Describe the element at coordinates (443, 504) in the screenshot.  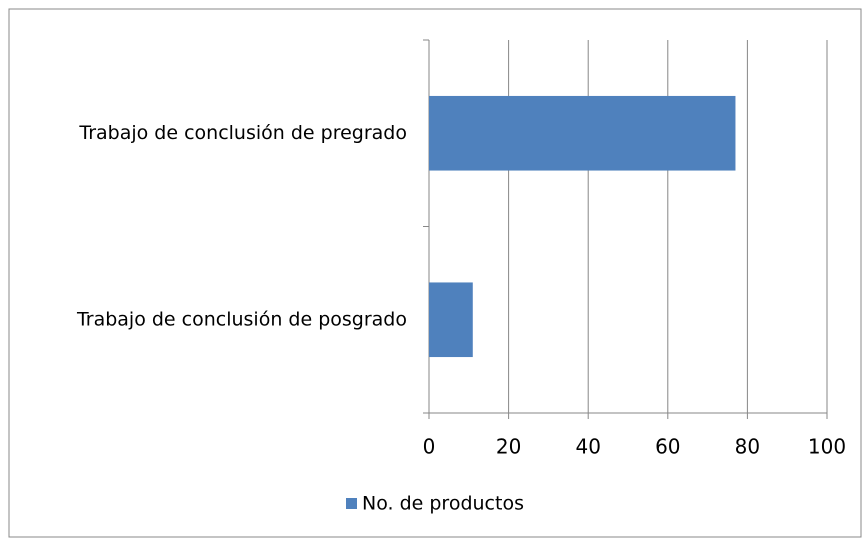
I see `legend-label: No. de productos` at that location.